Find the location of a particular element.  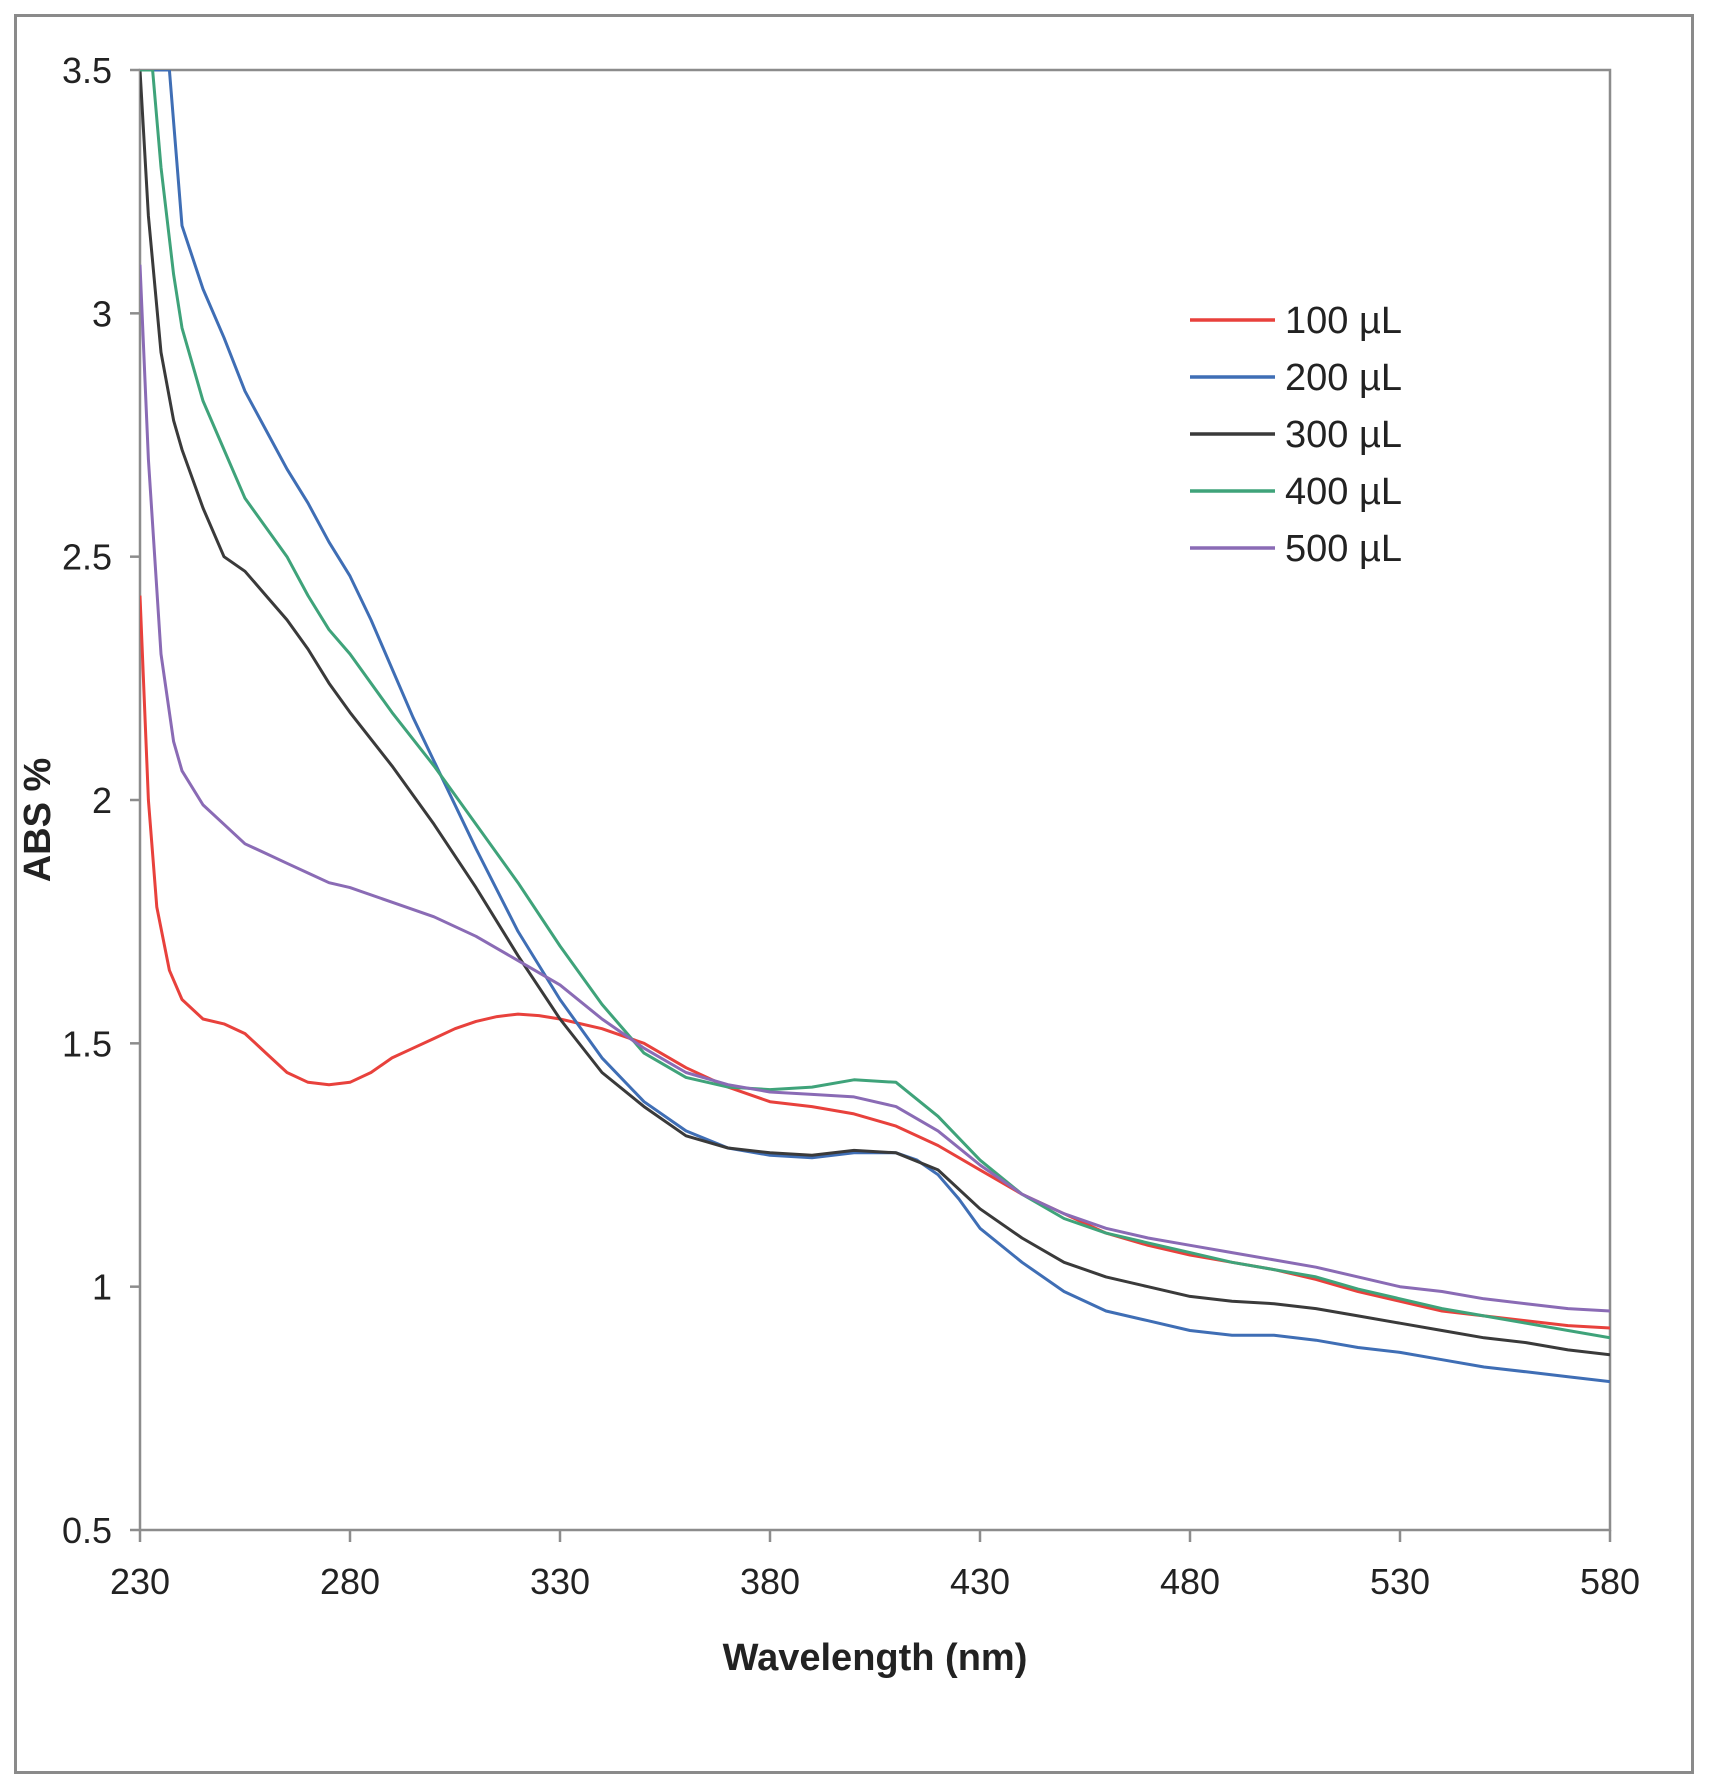

y-axis-title: ABS % is located at coordinates (38, 820).